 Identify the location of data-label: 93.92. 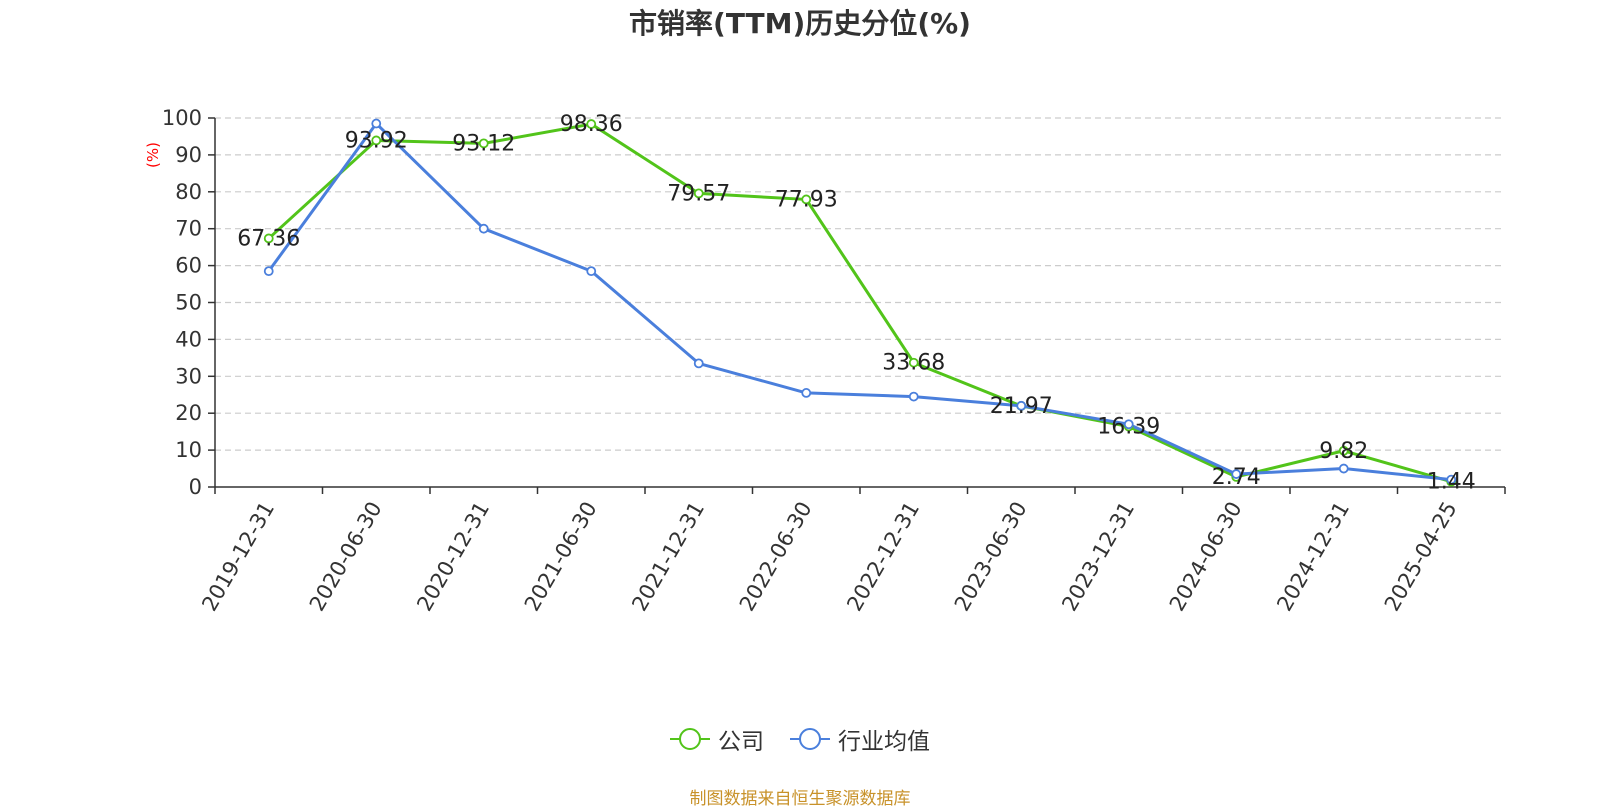
(376, 140).